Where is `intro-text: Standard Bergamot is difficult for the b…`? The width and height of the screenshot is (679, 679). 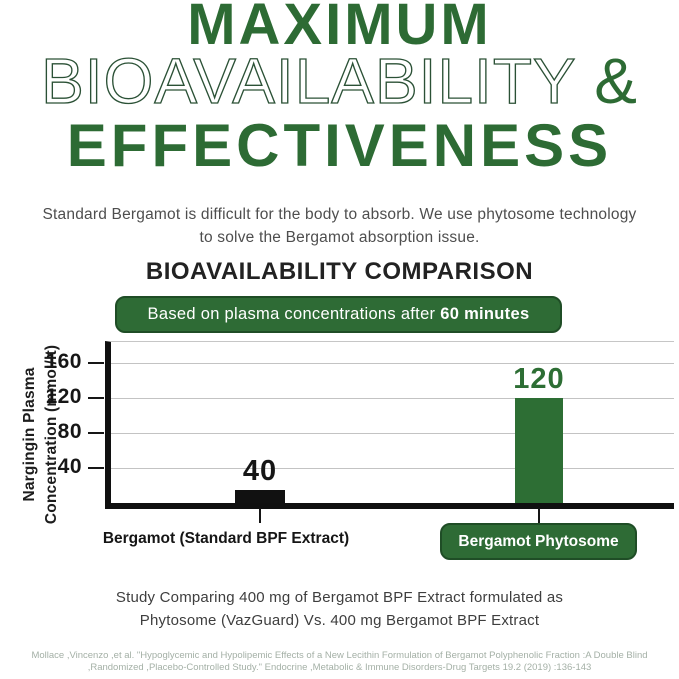 intro-text: Standard Bergamot is difficult for the b… is located at coordinates (339, 226).